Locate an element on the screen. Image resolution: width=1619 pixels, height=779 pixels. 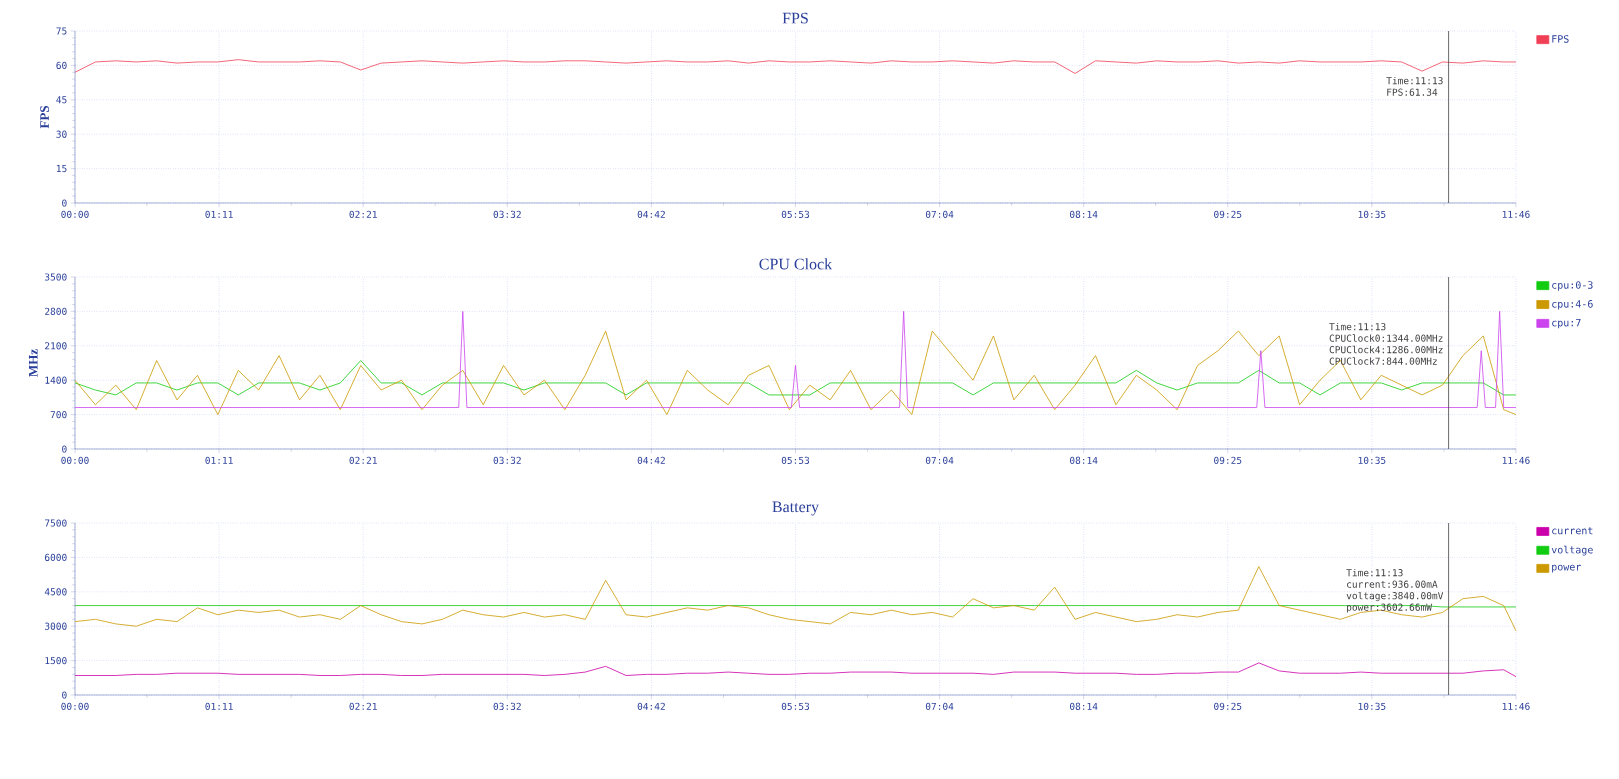
chart-title: FPS is located at coordinates (795, 18).